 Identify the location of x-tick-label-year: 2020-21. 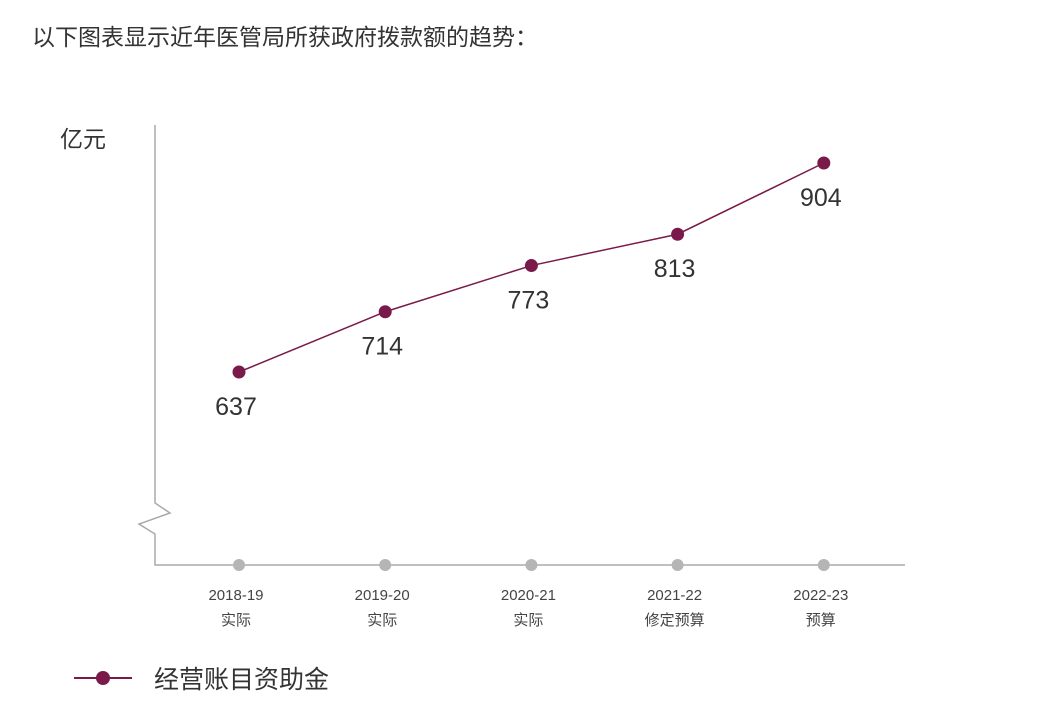
(528, 595).